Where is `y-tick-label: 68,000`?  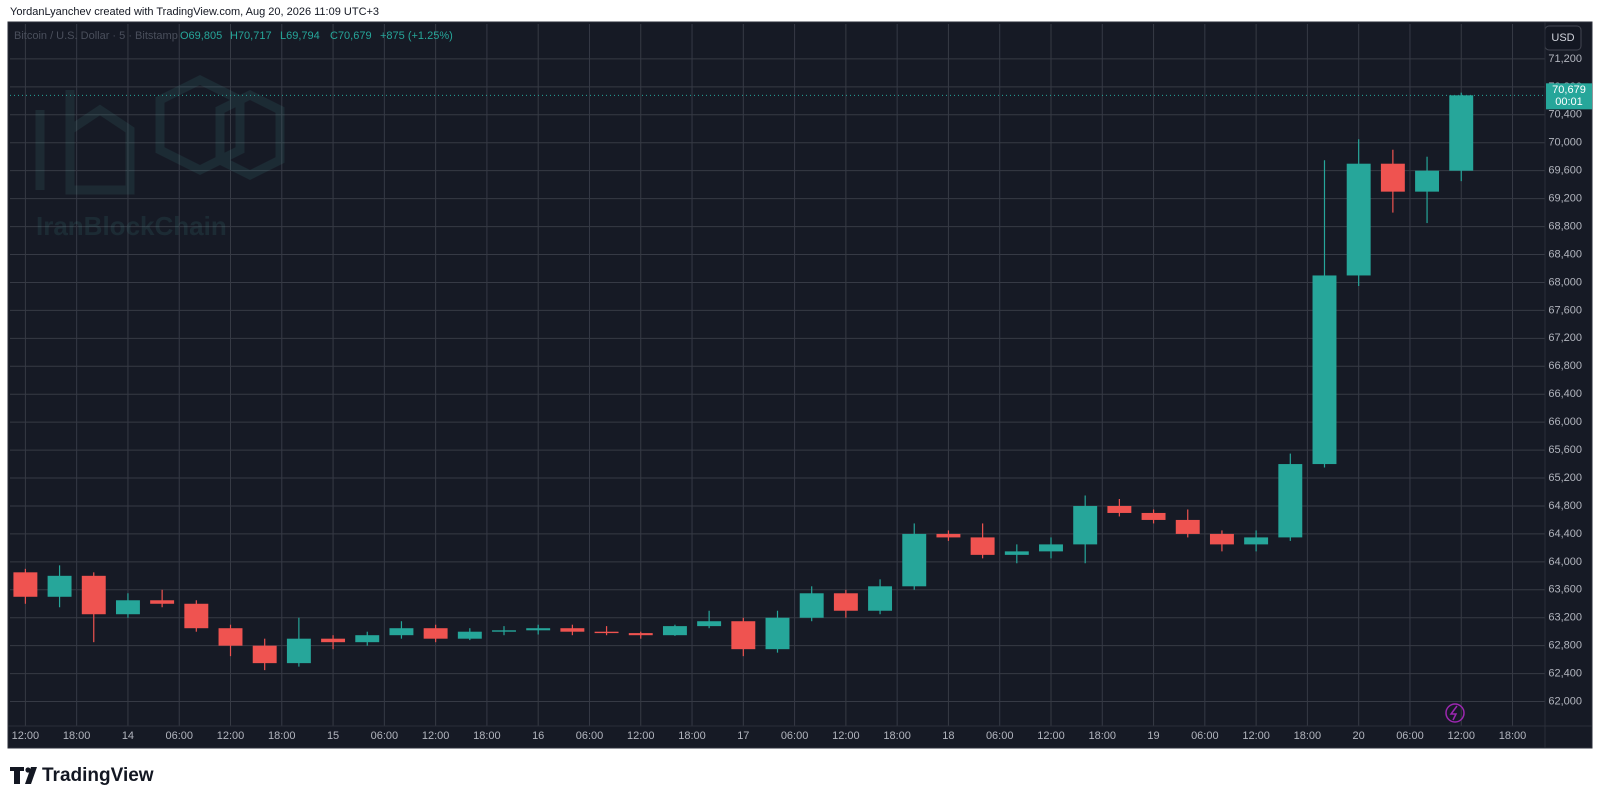 y-tick-label: 68,000 is located at coordinates (1565, 282).